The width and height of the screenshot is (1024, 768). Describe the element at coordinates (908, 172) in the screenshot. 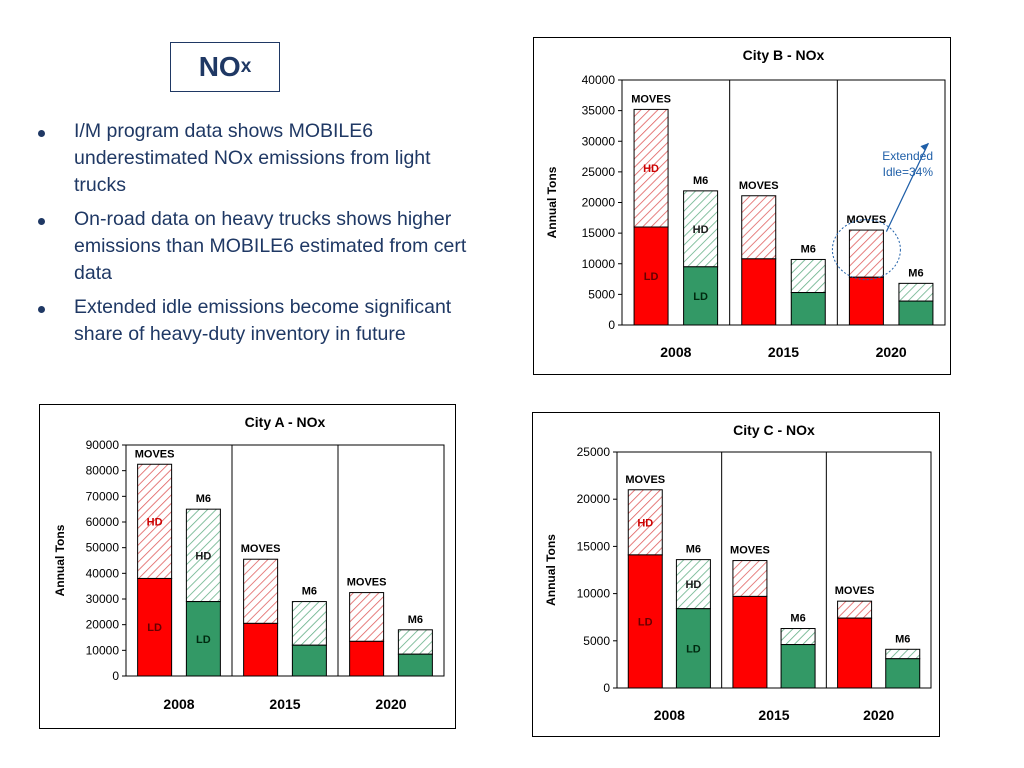

I see `annotation-text: Idle=34%` at that location.